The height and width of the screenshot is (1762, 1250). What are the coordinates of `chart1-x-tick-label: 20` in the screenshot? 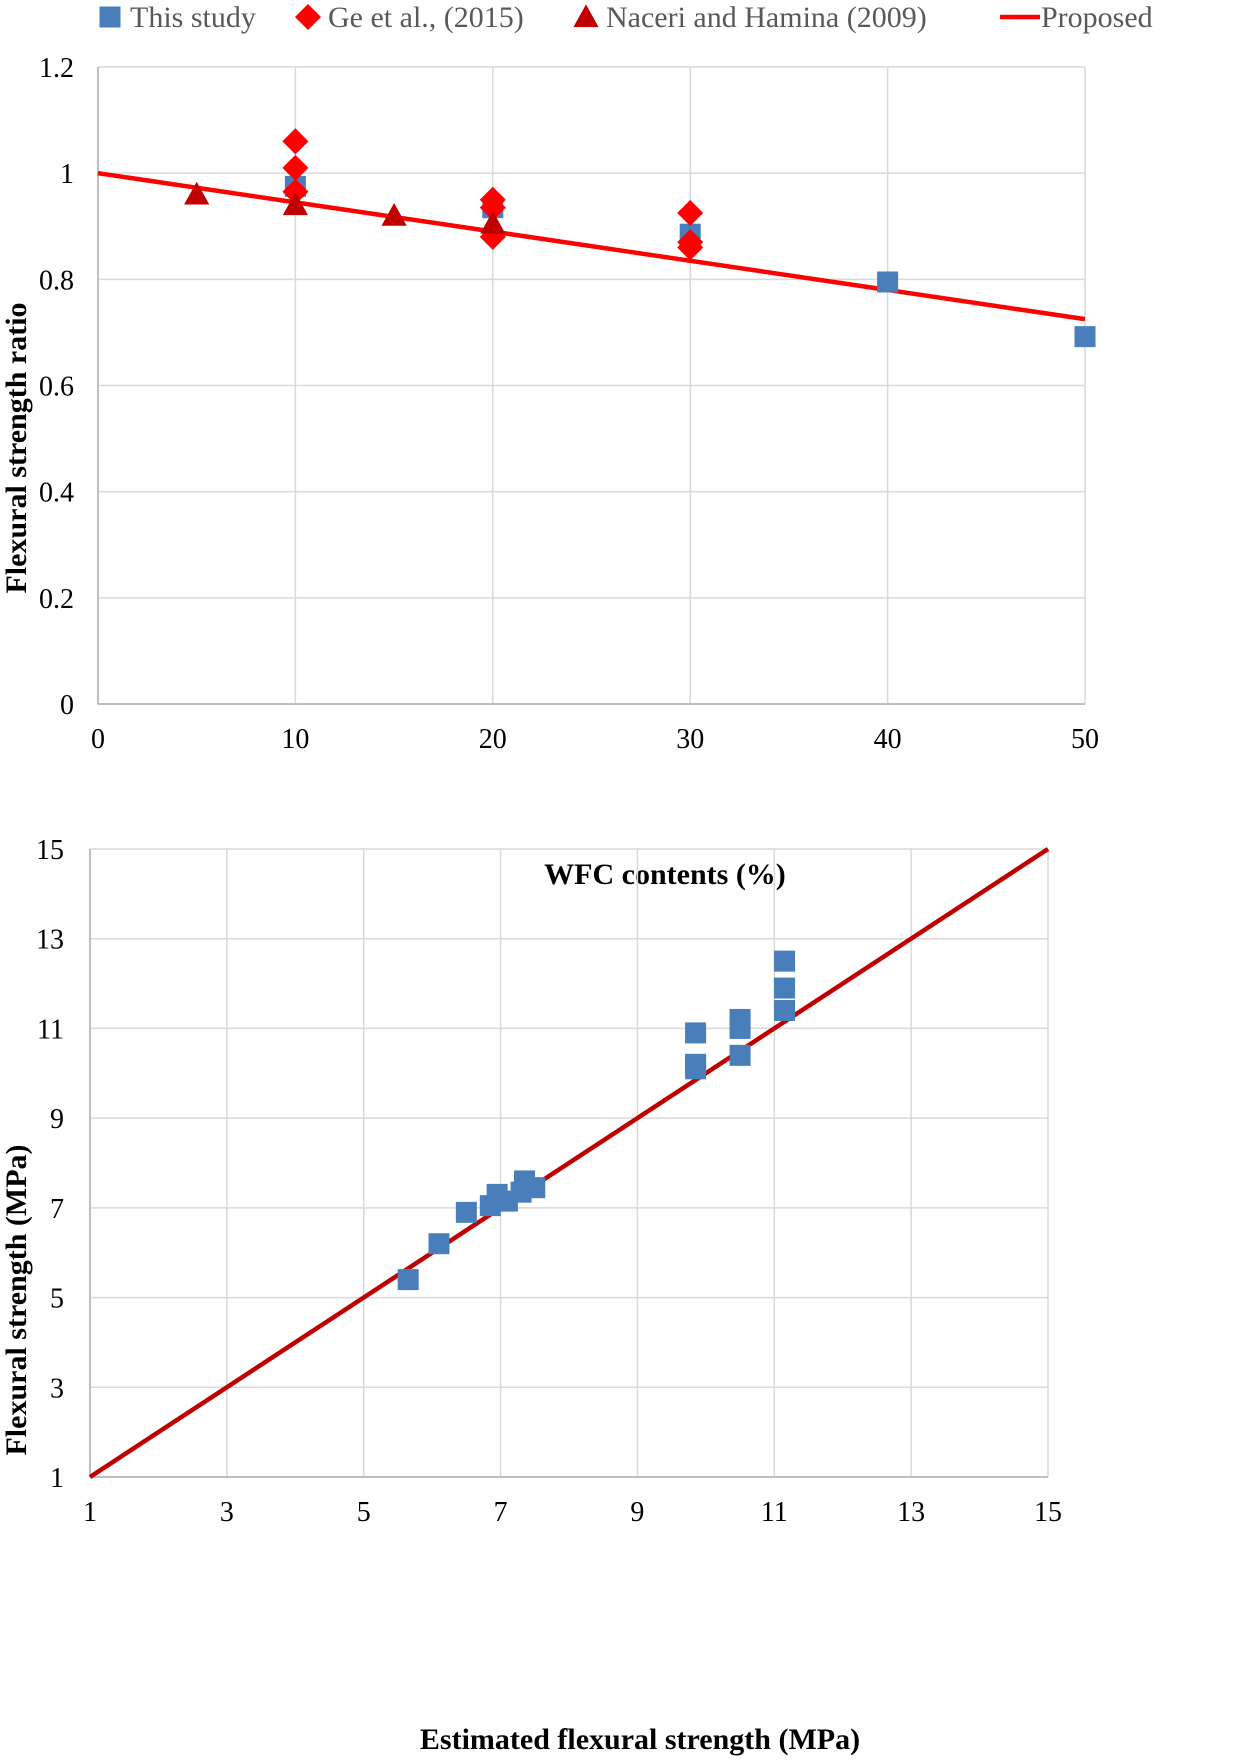 It's located at (493, 739).